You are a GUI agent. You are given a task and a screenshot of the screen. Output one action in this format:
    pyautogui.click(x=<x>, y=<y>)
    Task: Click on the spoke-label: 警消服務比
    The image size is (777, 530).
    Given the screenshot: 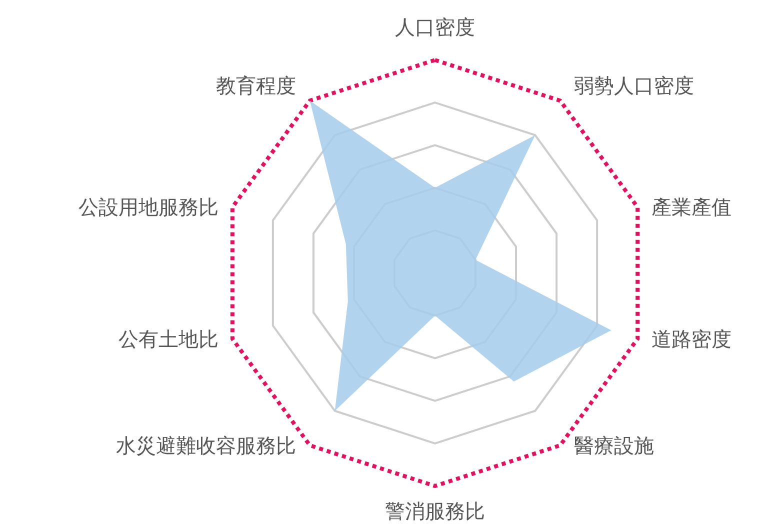 What is the action you would take?
    pyautogui.click(x=435, y=511)
    